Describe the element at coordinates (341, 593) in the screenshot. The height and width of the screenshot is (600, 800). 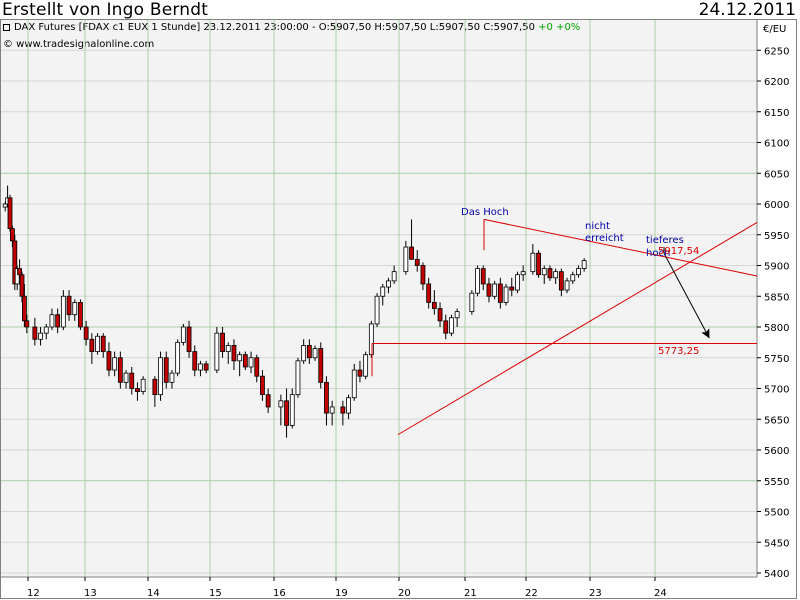
I see `x-tick-label: 19` at that location.